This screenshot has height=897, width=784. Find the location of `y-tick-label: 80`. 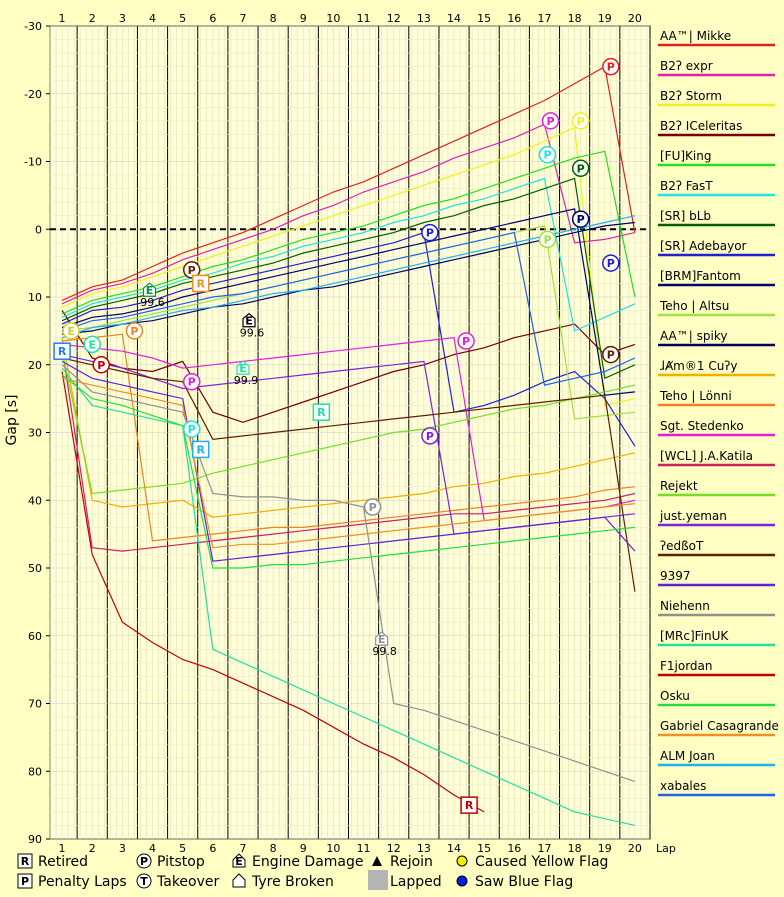

y-tick-label: 80 is located at coordinates (35, 771).